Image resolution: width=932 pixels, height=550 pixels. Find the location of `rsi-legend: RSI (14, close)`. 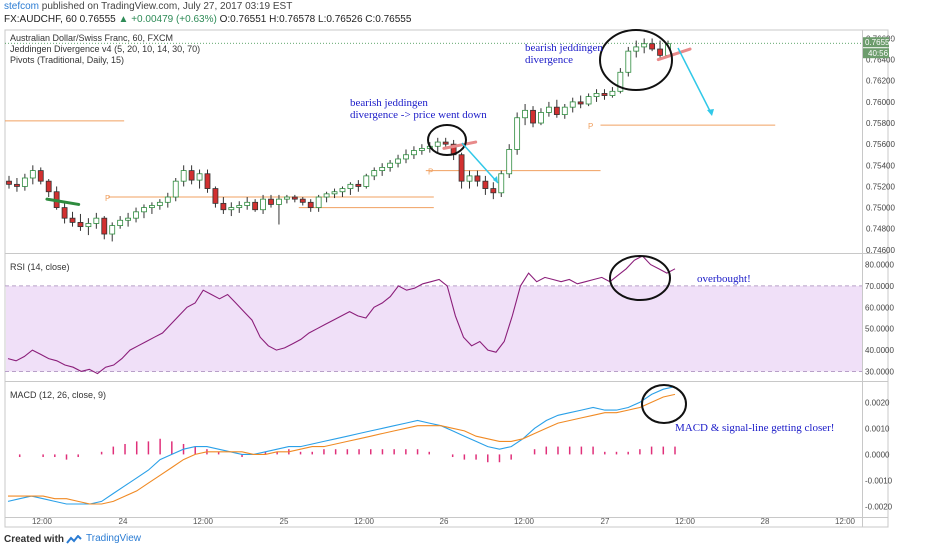

rsi-legend: RSI (14, close) is located at coordinates (40, 267).